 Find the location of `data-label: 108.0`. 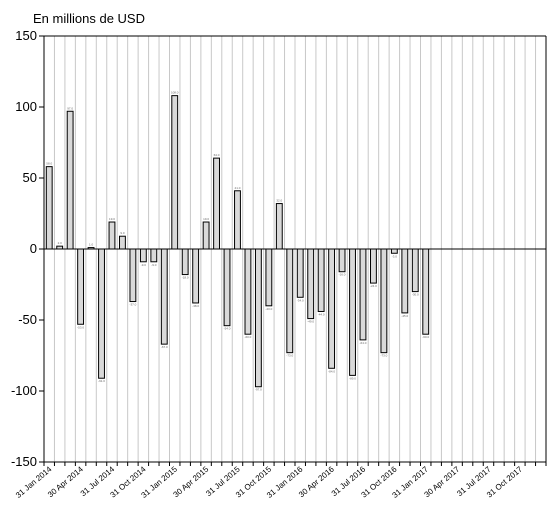

data-label: 108.0 is located at coordinates (175, 93).